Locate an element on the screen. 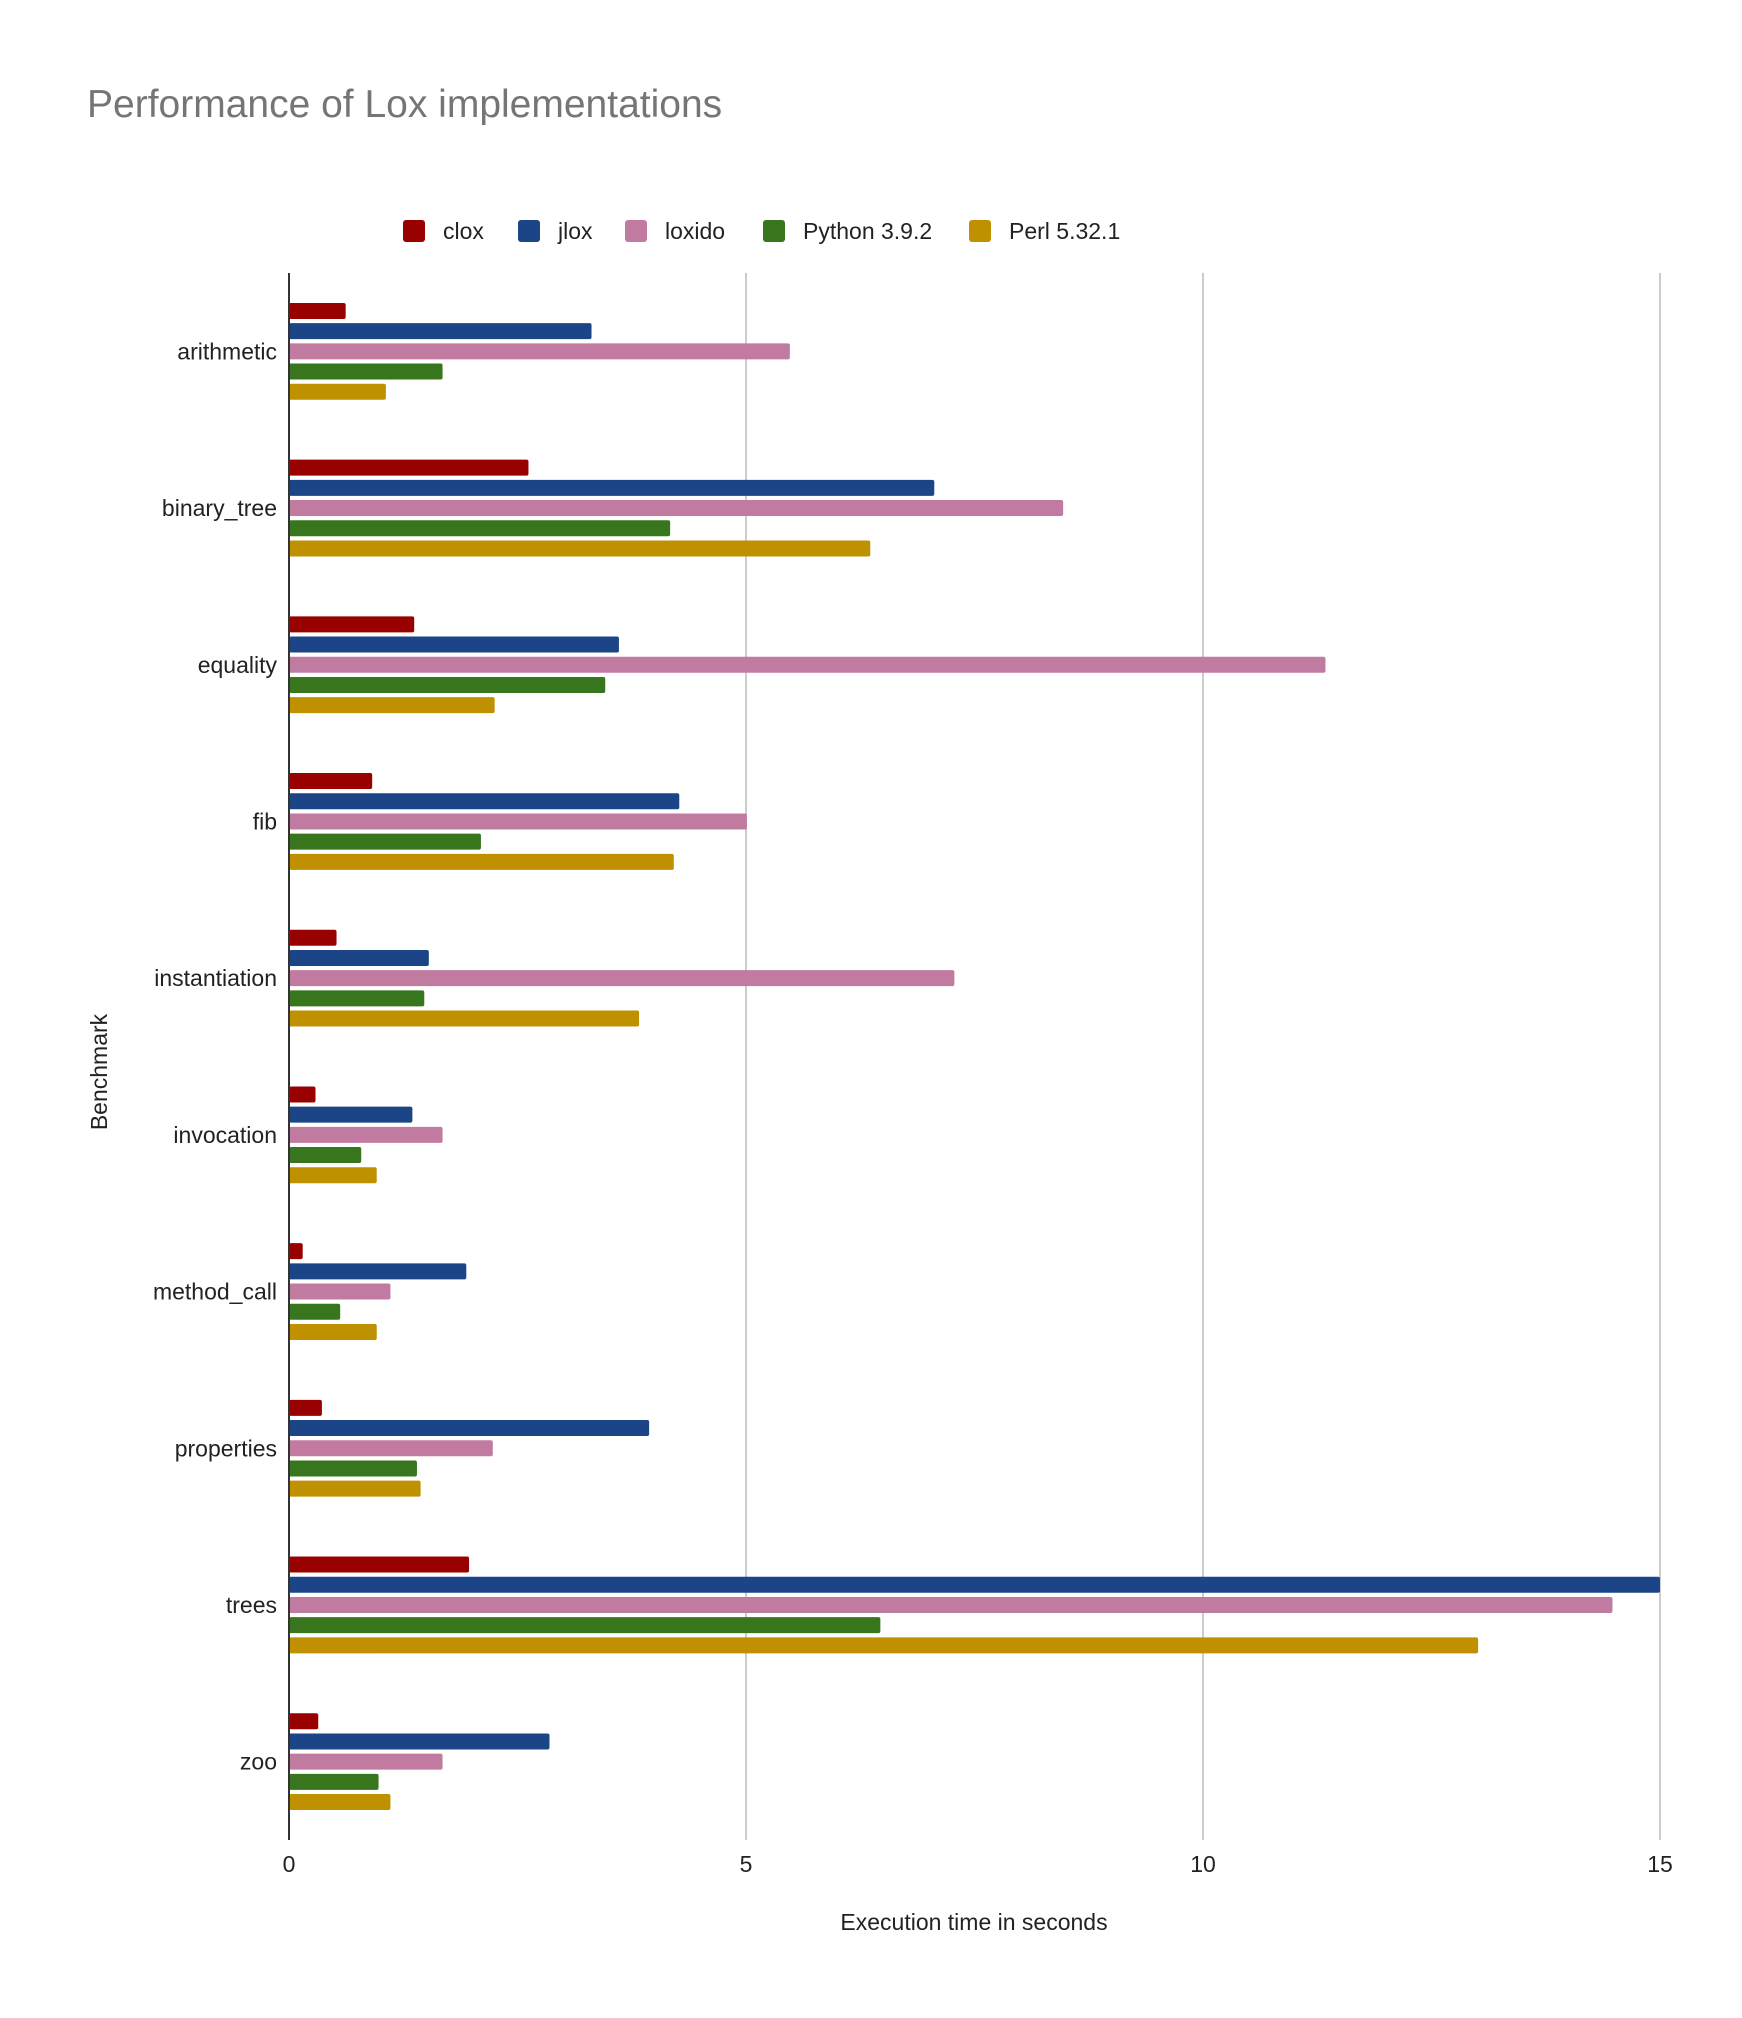 The width and height of the screenshot is (1742, 2018). bar-perl-5-32-1-invocation is located at coordinates (333, 1175).